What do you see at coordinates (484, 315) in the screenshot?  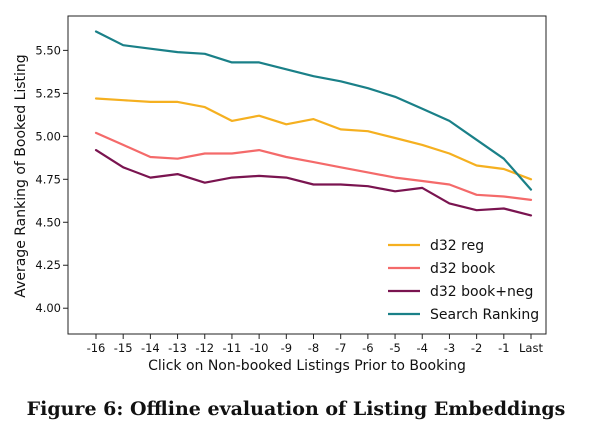 I see `legend-label: Search Ranking` at bounding box center [484, 315].